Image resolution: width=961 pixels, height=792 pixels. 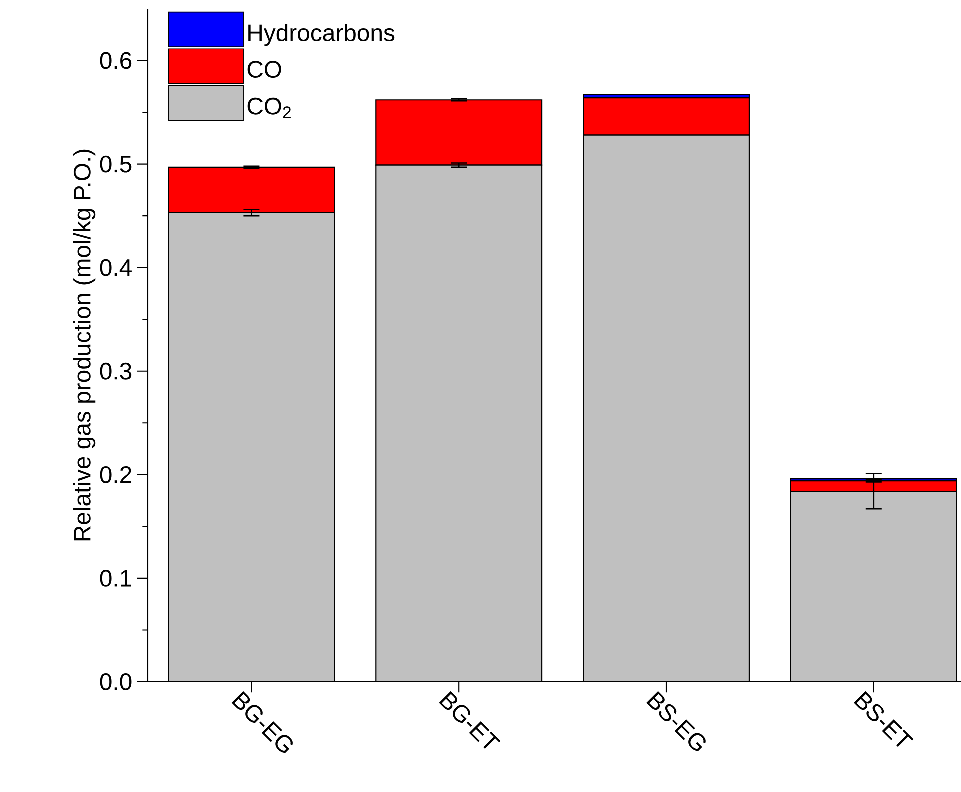 I want to click on y-tick-label: 0.0, so click(x=116, y=682).